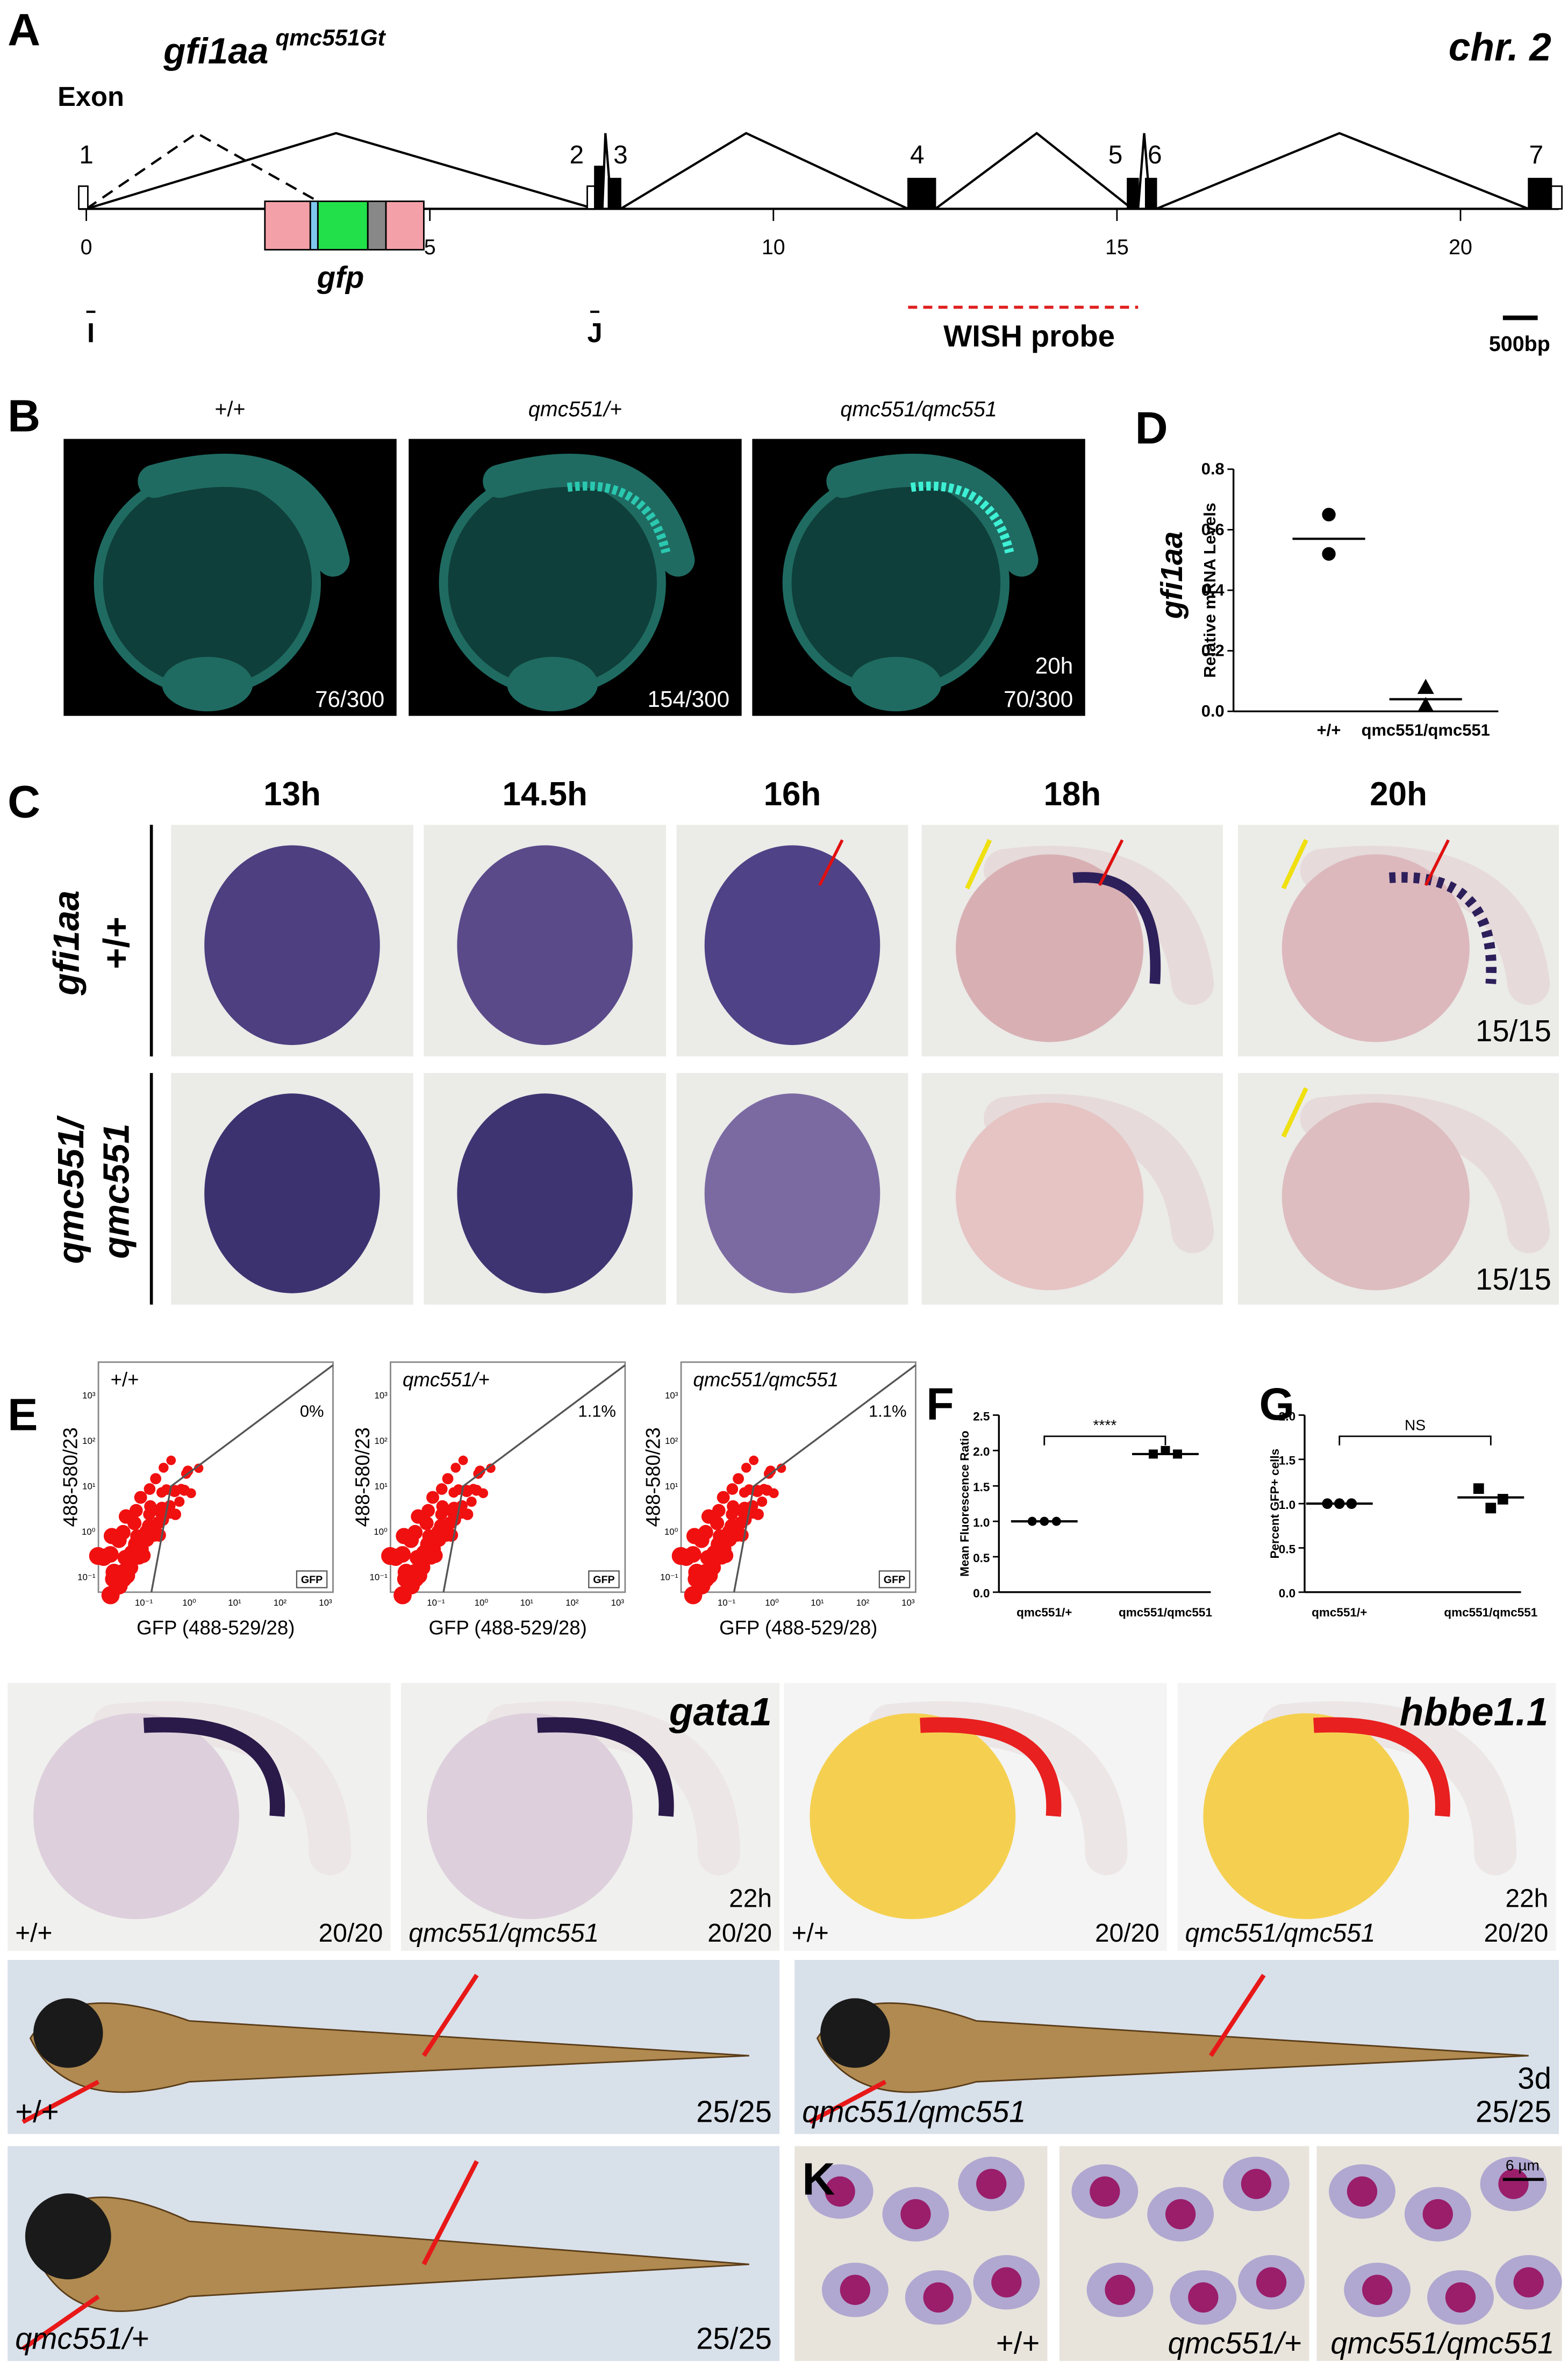  Describe the element at coordinates (202, 171) in the screenshot. I see `trap-splice-line` at that location.